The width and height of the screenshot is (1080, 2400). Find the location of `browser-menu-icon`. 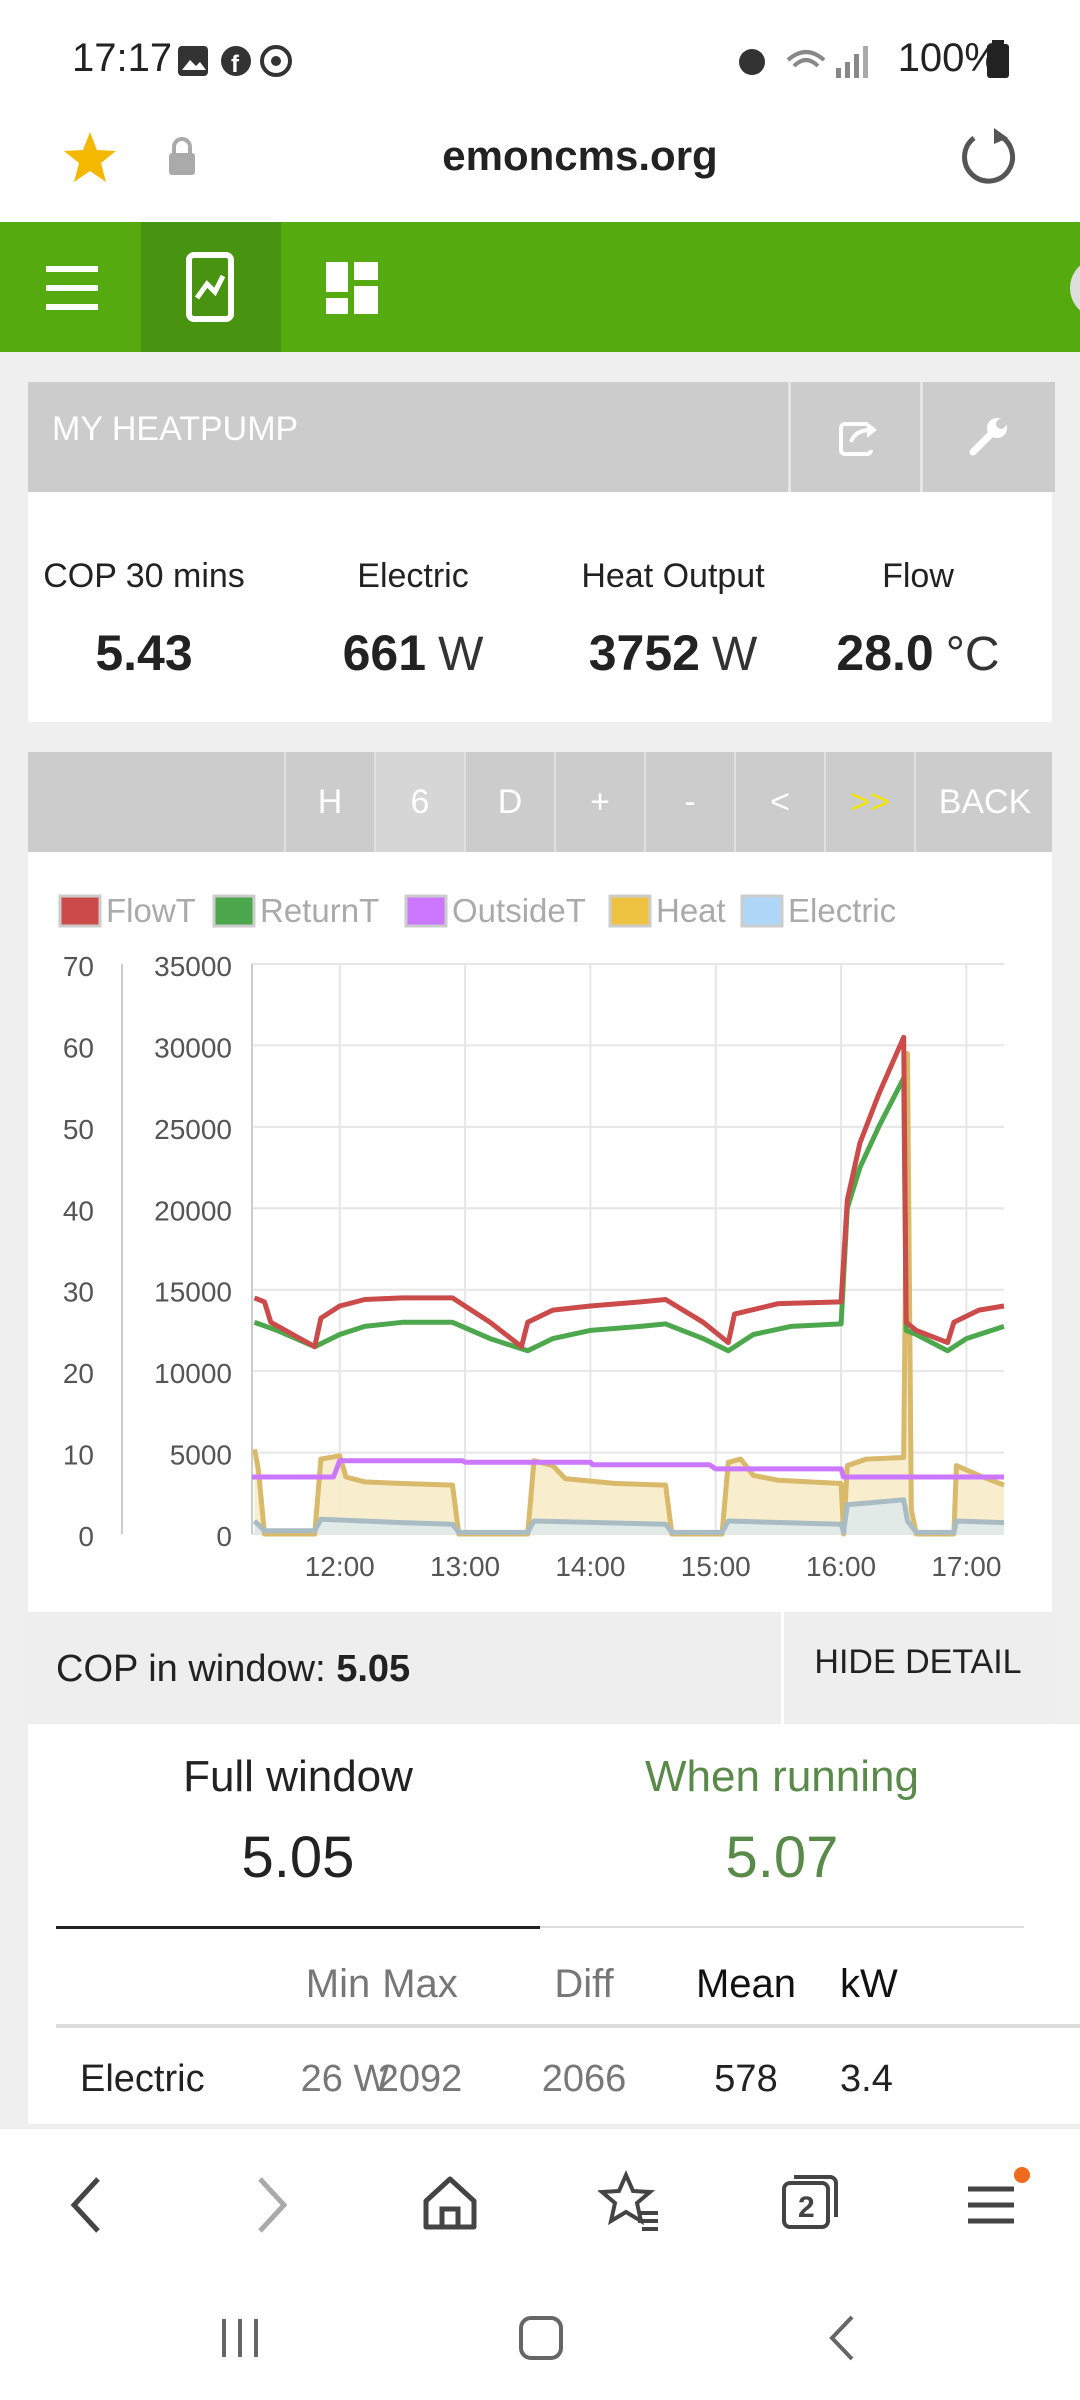

browser-menu-icon is located at coordinates (997, 2200).